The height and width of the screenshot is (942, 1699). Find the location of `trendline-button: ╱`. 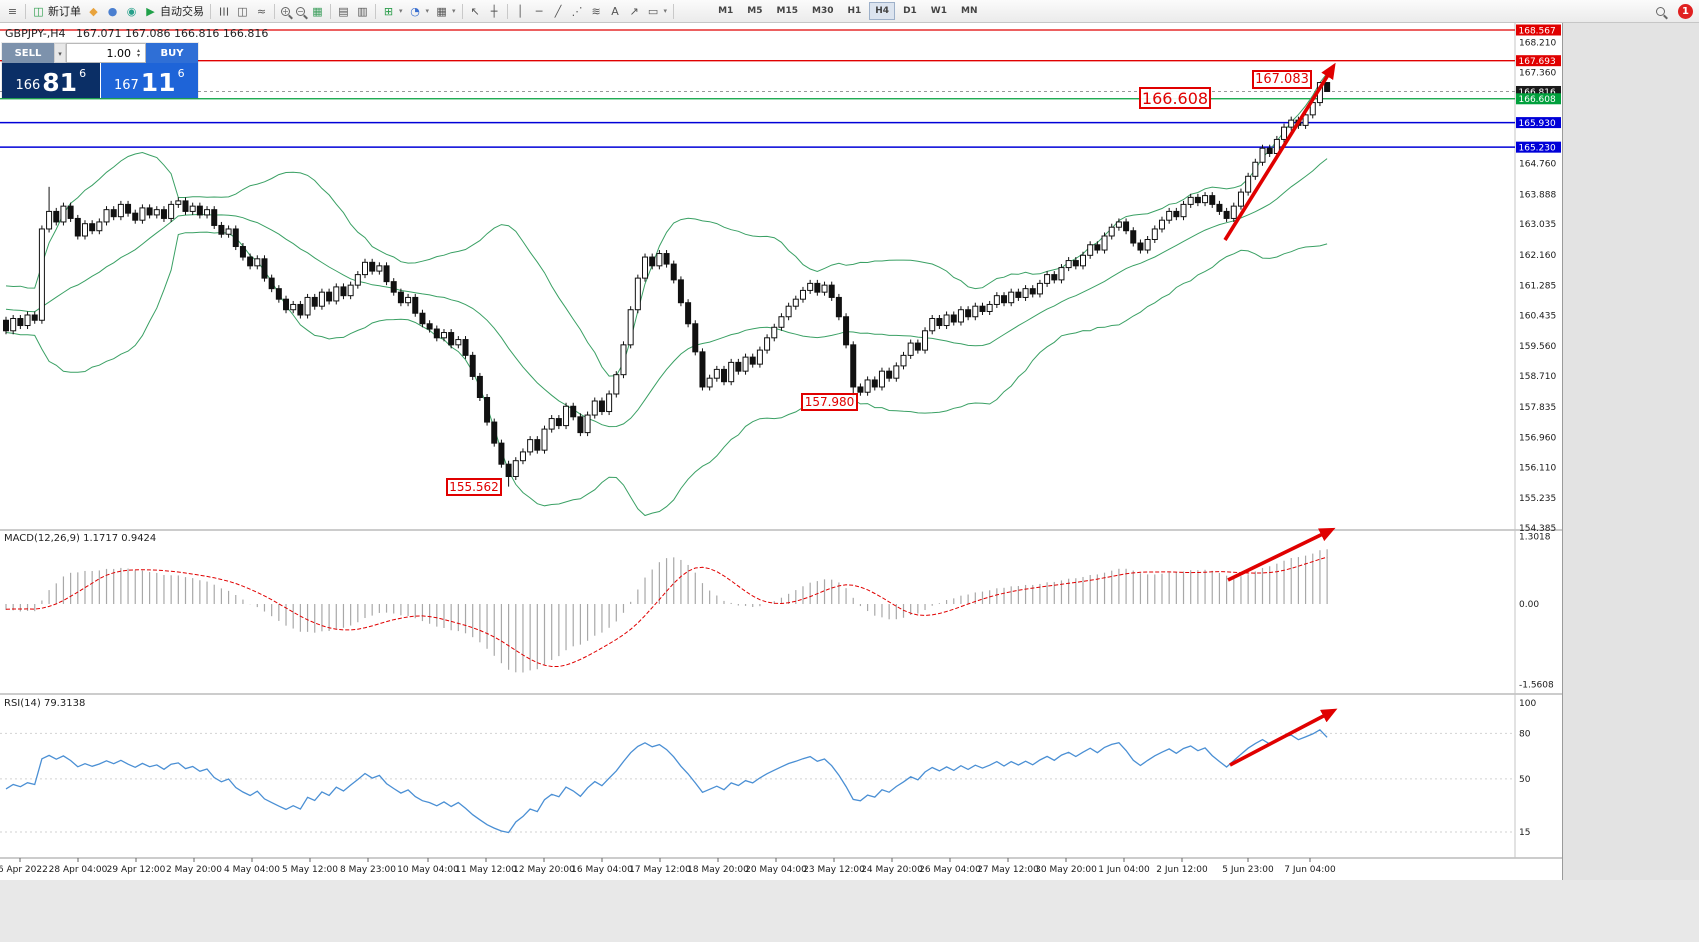

trendline-button: ╱ is located at coordinates (558, 11).